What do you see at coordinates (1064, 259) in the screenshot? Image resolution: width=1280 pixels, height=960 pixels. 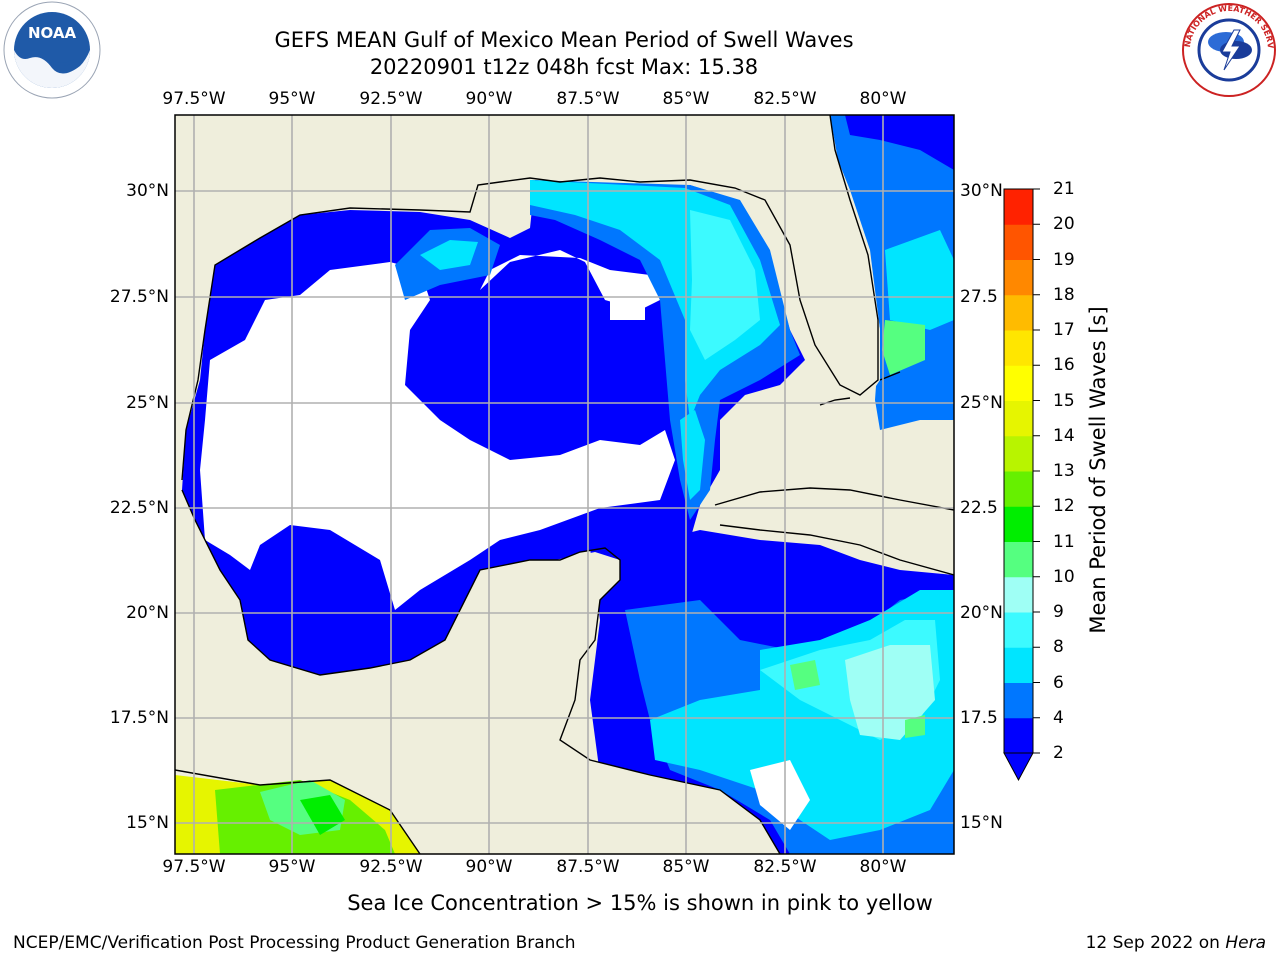 I see `colorbar-tick: 19` at bounding box center [1064, 259].